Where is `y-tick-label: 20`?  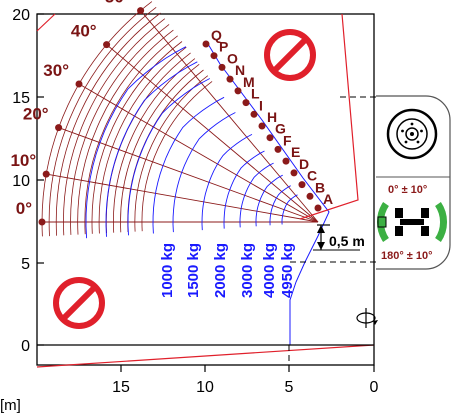 y-tick-label: 20 is located at coordinates (21, 15).